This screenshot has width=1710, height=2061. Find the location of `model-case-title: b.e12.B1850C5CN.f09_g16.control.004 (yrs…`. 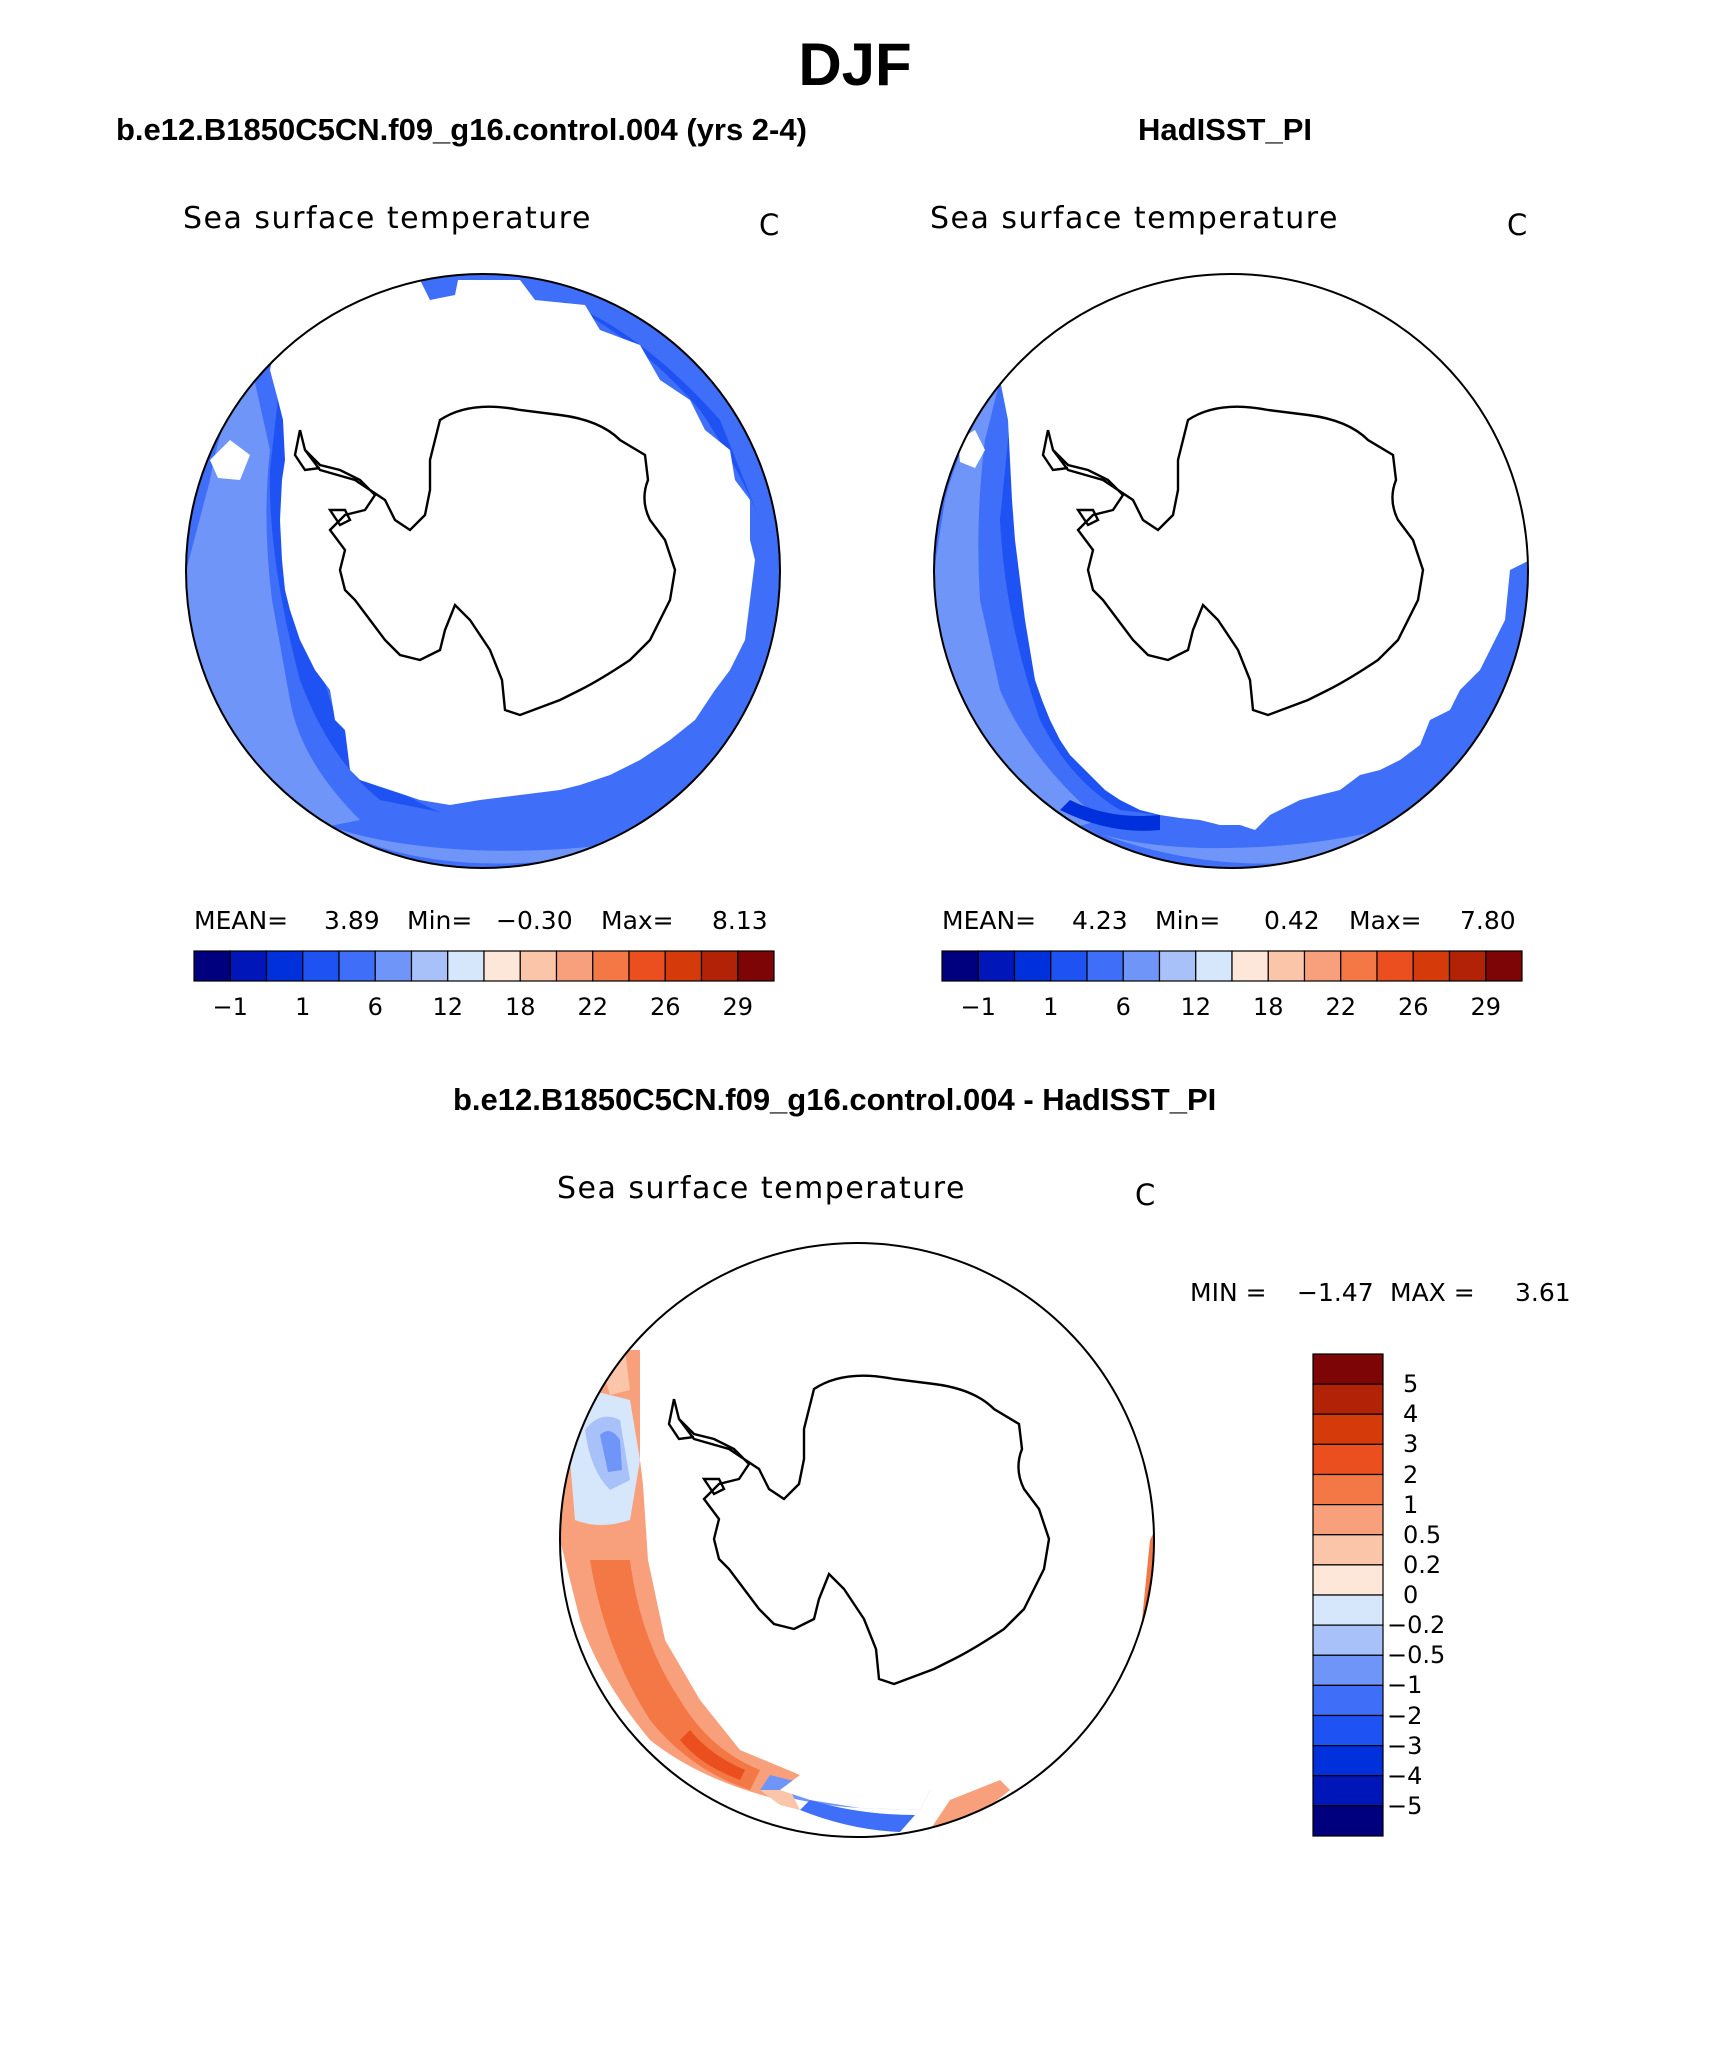

model-case-title: b.e12.B1850C5CN.f09_g16.control.004 (yrs… is located at coordinates (461, 129).